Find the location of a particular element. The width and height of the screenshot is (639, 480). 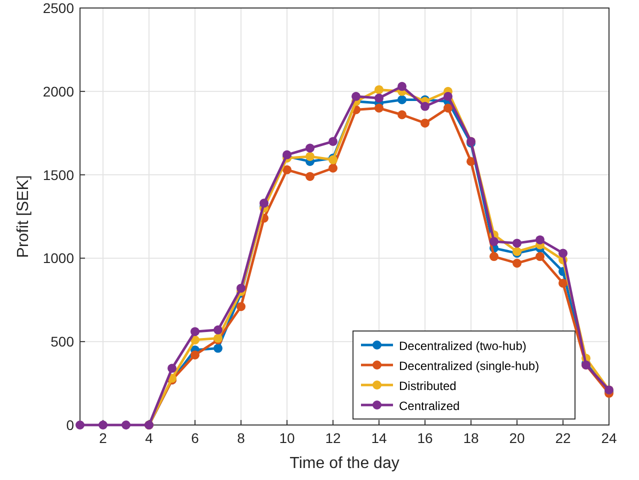

legend-label: Distributed is located at coordinates (427, 386).